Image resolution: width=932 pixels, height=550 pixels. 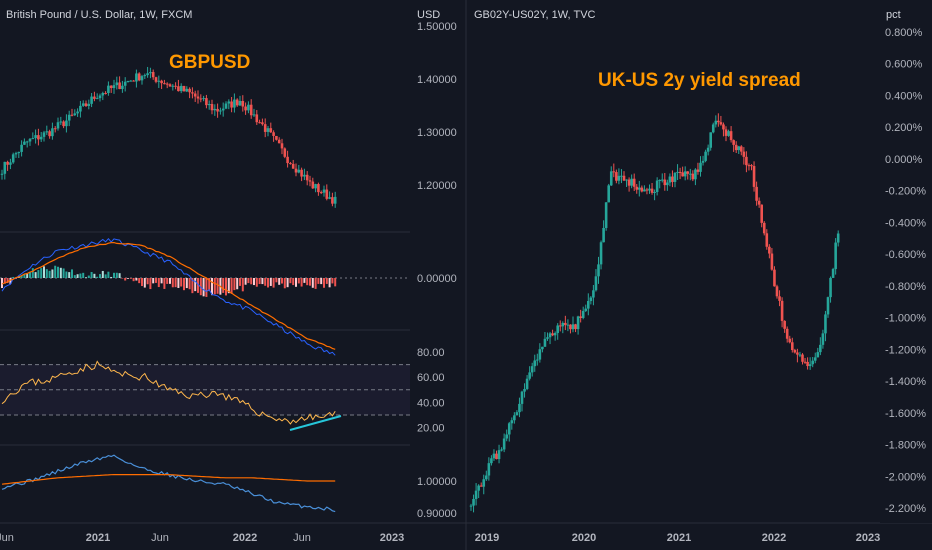 I want to click on left-time-tick-label: 2021, so click(x=98, y=538).